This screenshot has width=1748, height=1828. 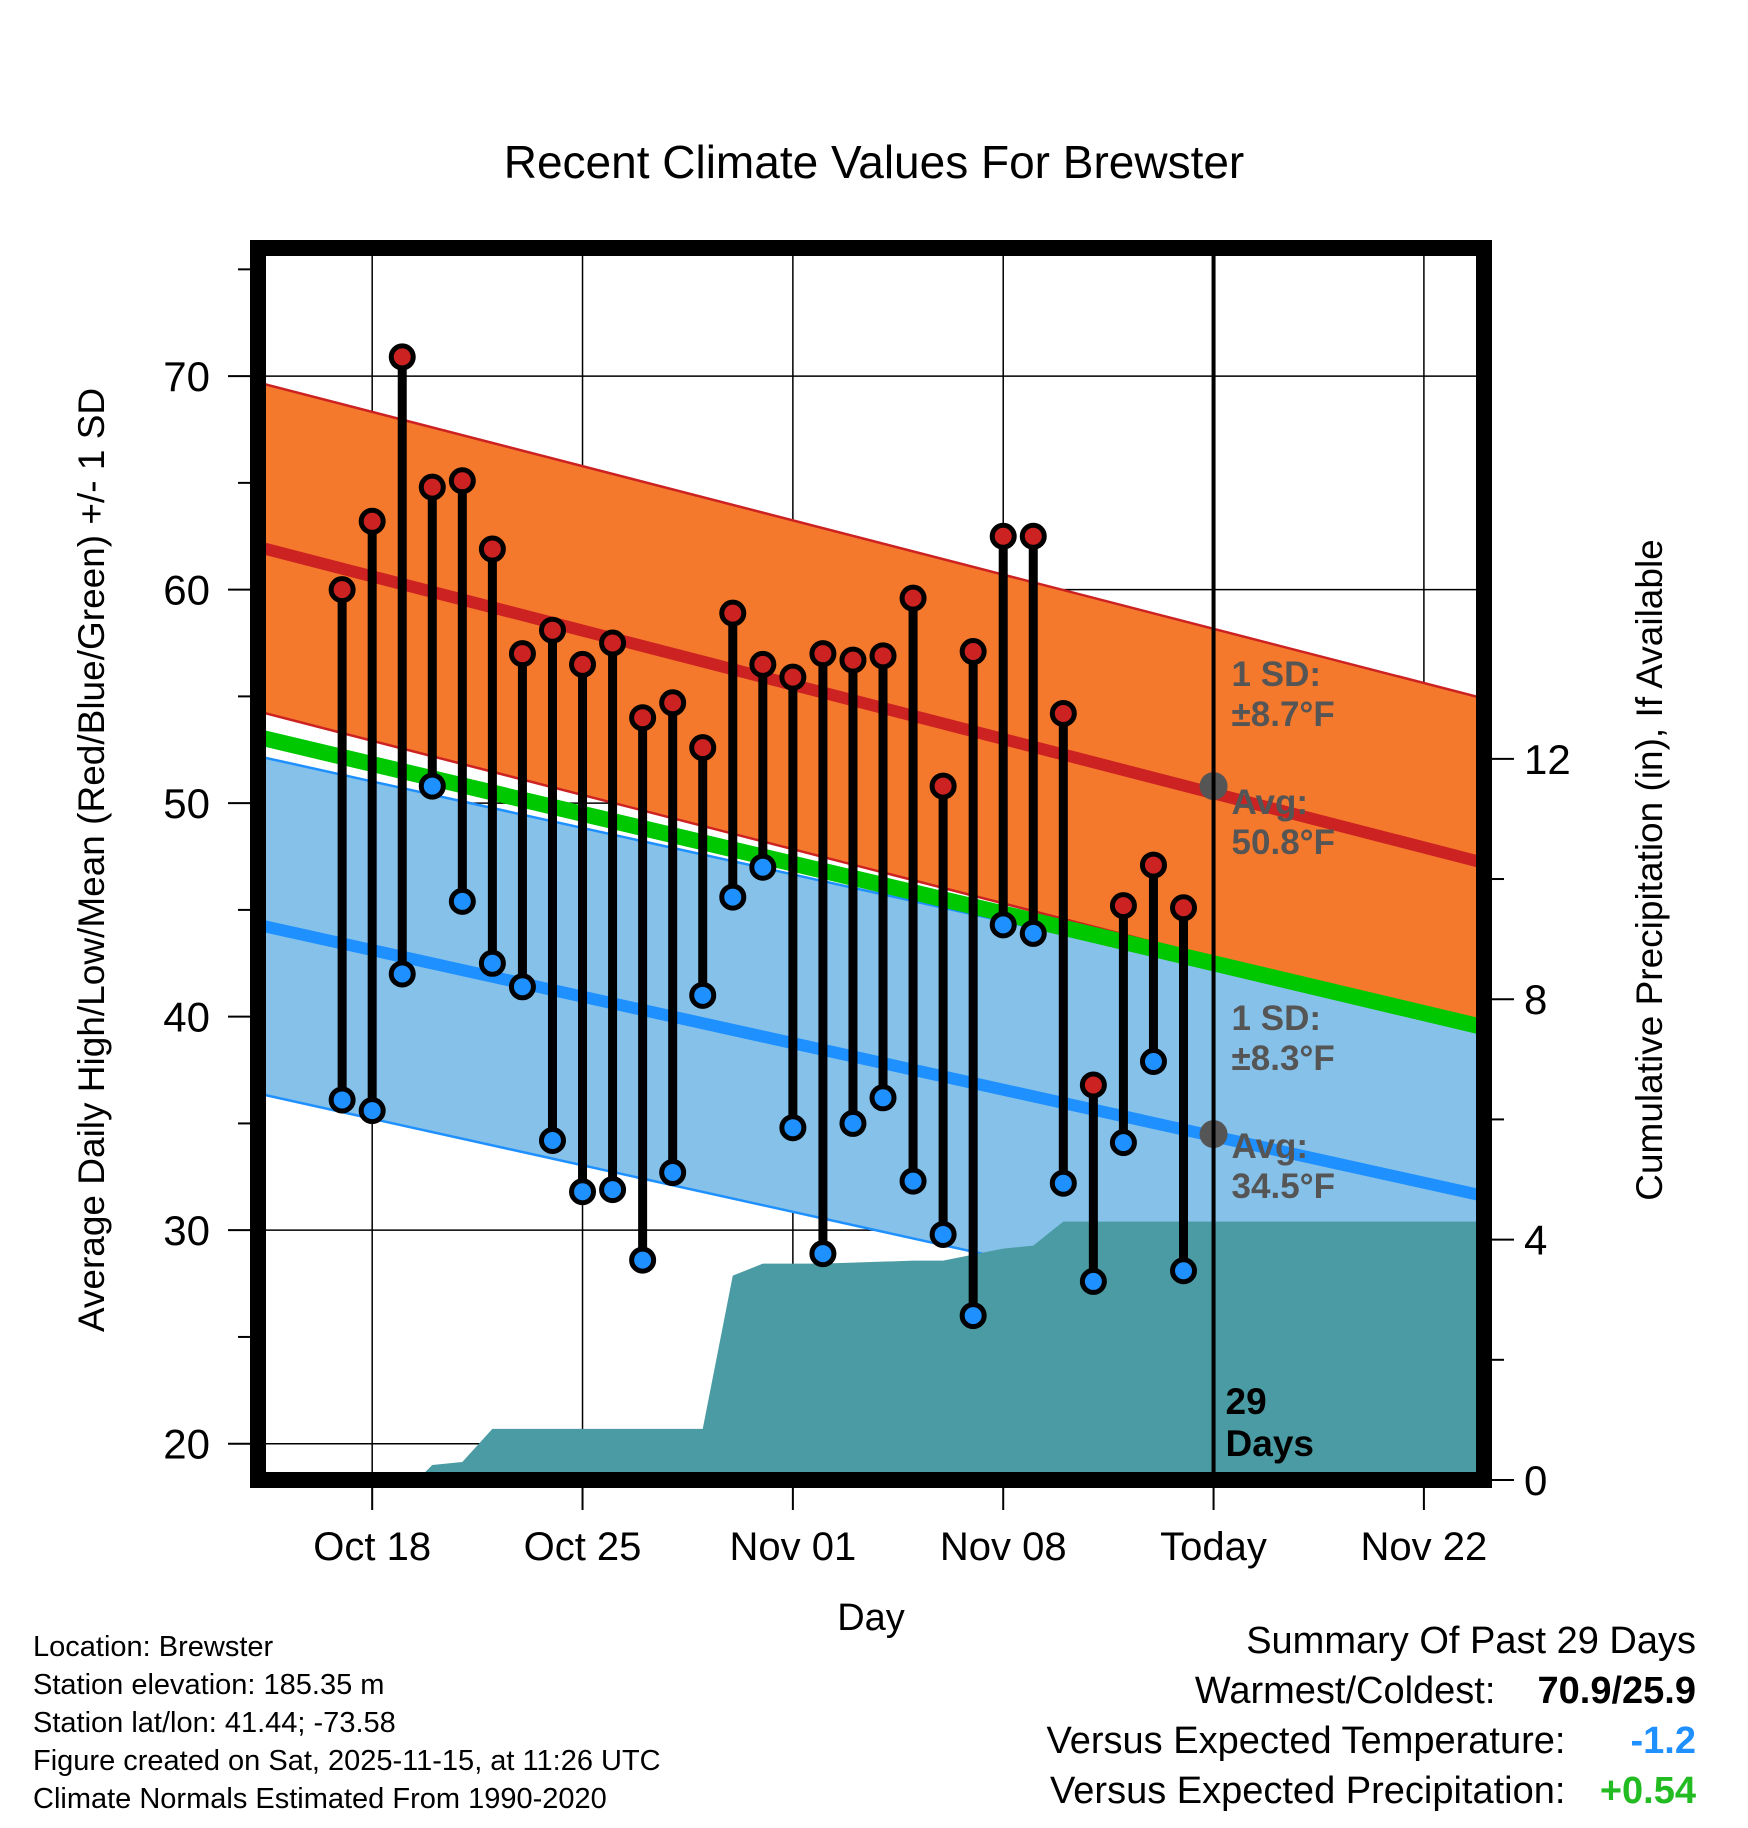 What do you see at coordinates (153, 1647) in the screenshot?
I see `location-name: Location: Brewster` at bounding box center [153, 1647].